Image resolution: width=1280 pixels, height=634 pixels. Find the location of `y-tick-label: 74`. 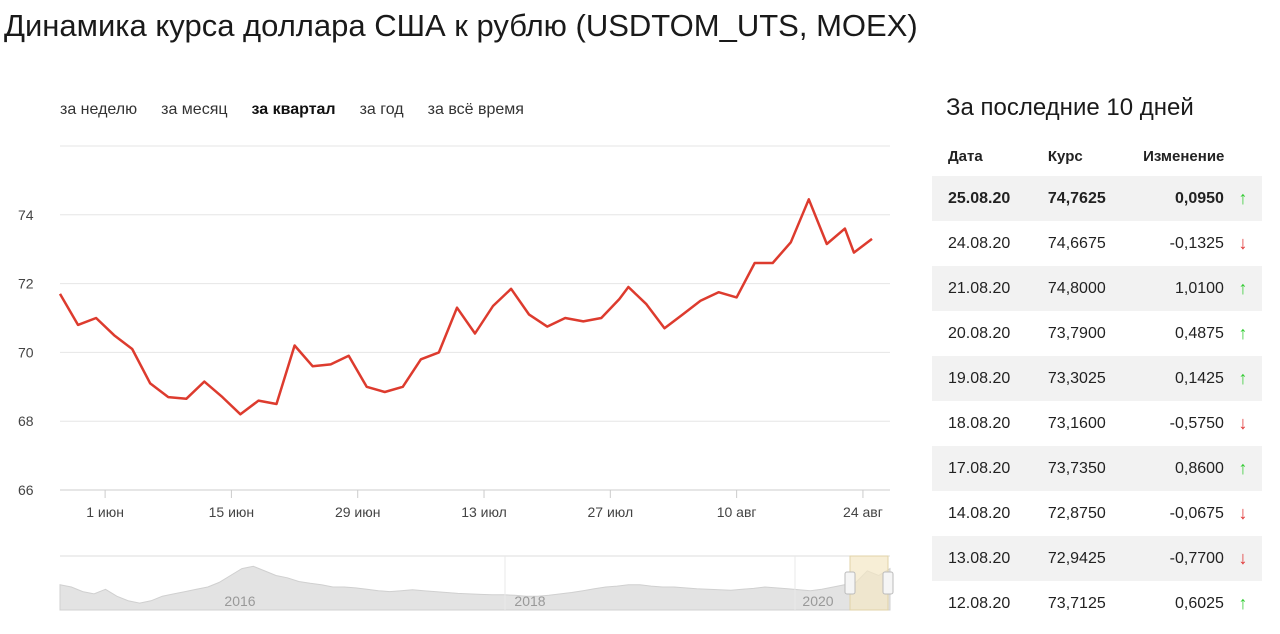

y-tick-label: 74 is located at coordinates (26, 215).